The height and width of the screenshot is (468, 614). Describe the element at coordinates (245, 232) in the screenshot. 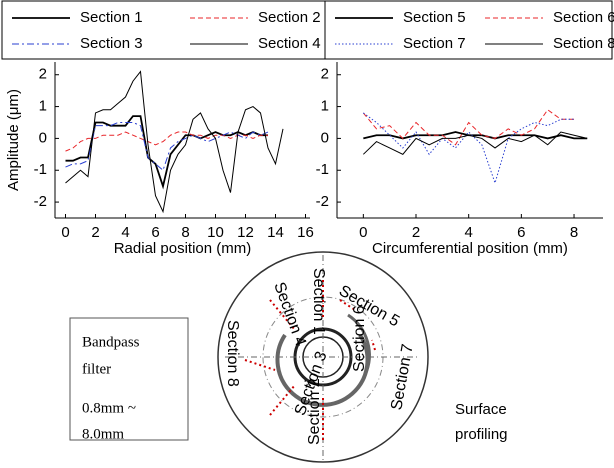

I see `x-tick-label: 12` at that location.